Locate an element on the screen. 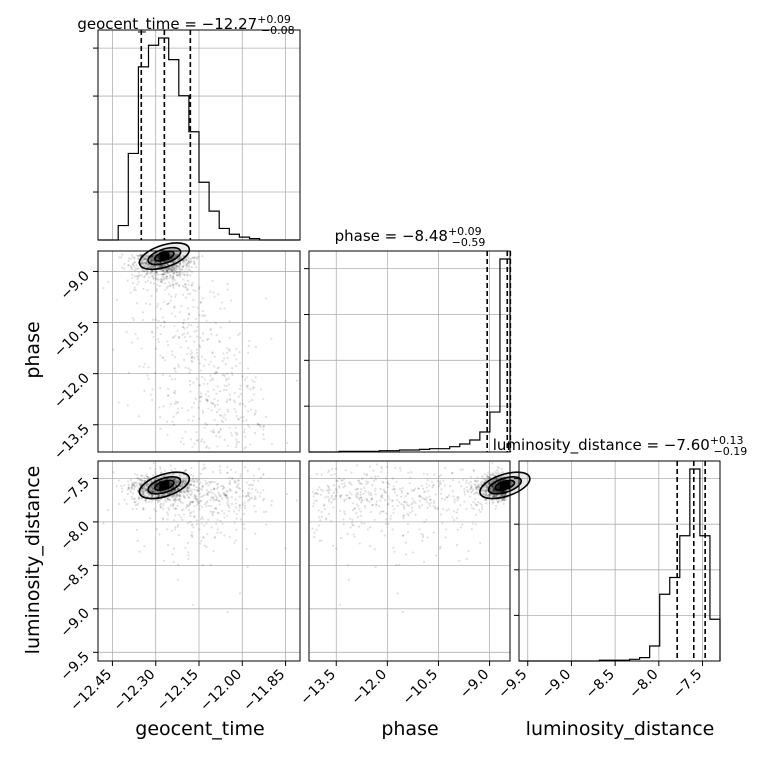 The image size is (760, 760). xlabel-phase: phase is located at coordinates (409, 729).